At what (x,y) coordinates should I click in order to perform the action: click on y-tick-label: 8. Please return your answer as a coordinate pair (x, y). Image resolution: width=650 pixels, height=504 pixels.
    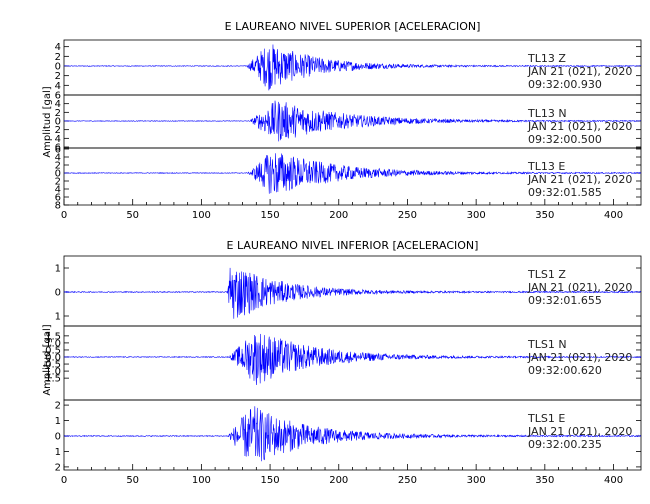
    Looking at the image, I should click on (58, 206).